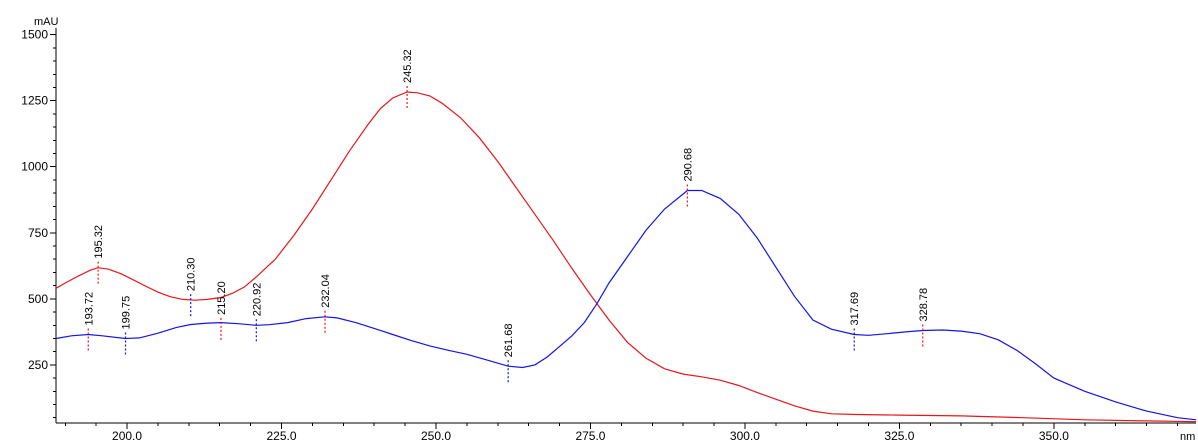 The width and height of the screenshot is (1198, 443). Describe the element at coordinates (408, 66) in the screenshot. I see `peak-label: 245.32` at that location.